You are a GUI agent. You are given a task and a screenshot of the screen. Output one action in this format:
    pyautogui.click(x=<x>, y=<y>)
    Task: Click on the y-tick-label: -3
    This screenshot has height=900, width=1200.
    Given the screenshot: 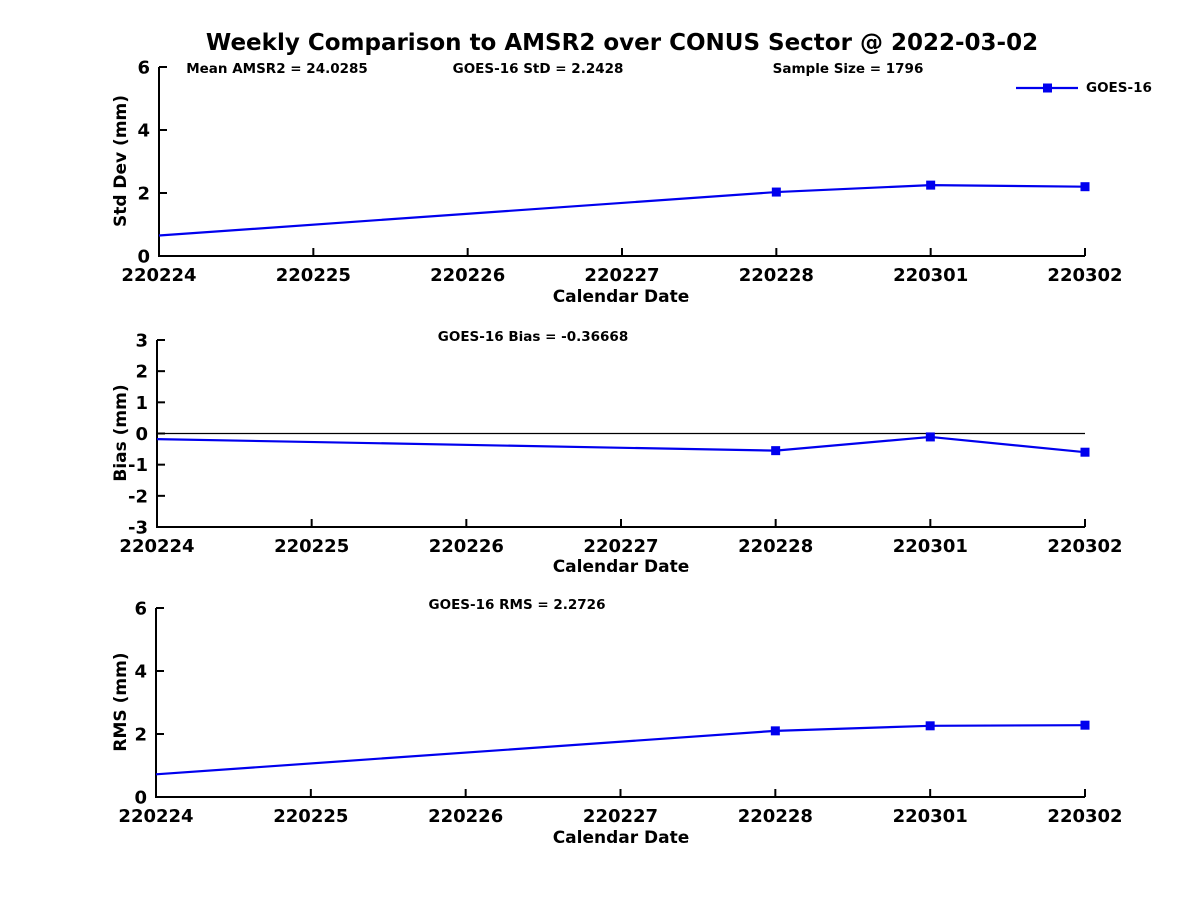 What is the action you would take?
    pyautogui.click(x=138, y=528)
    